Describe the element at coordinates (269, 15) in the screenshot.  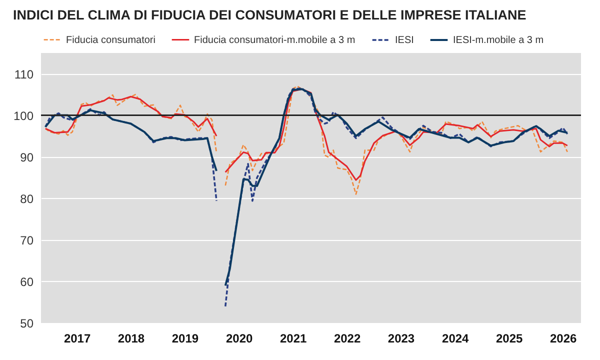
I see `chart-title: INDICI DEL CLIMA DI FIDUCIA DEI CONSUMATORI E DELLE IMPRESE ITALIANE` at that location.